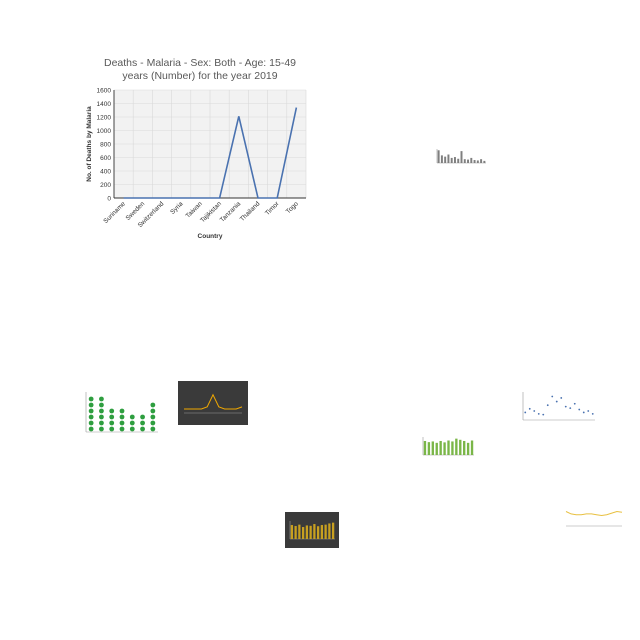  I want to click on x-tick-label: Syria, so click(177, 208).